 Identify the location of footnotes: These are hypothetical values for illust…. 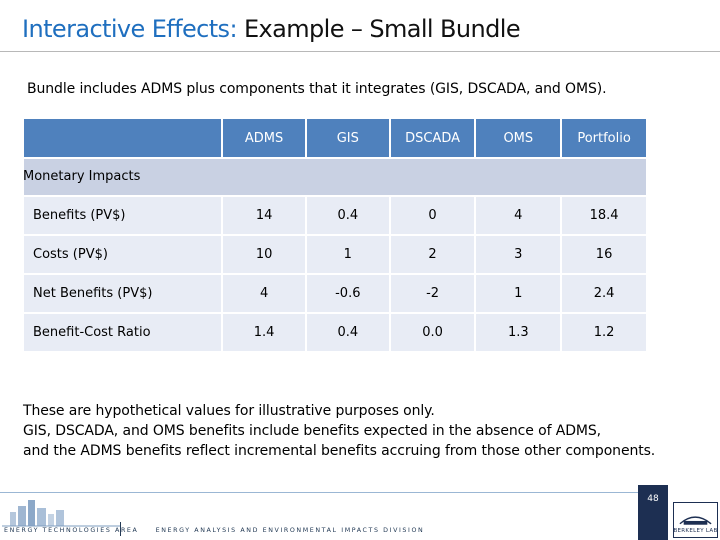
(339, 431).